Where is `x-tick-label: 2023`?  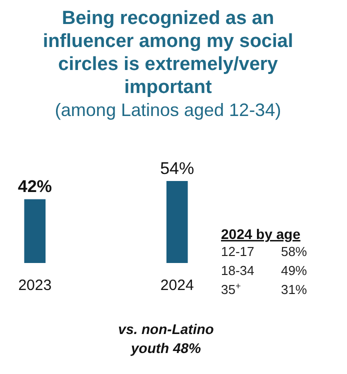
x-tick-label: 2023 is located at coordinates (35, 285).